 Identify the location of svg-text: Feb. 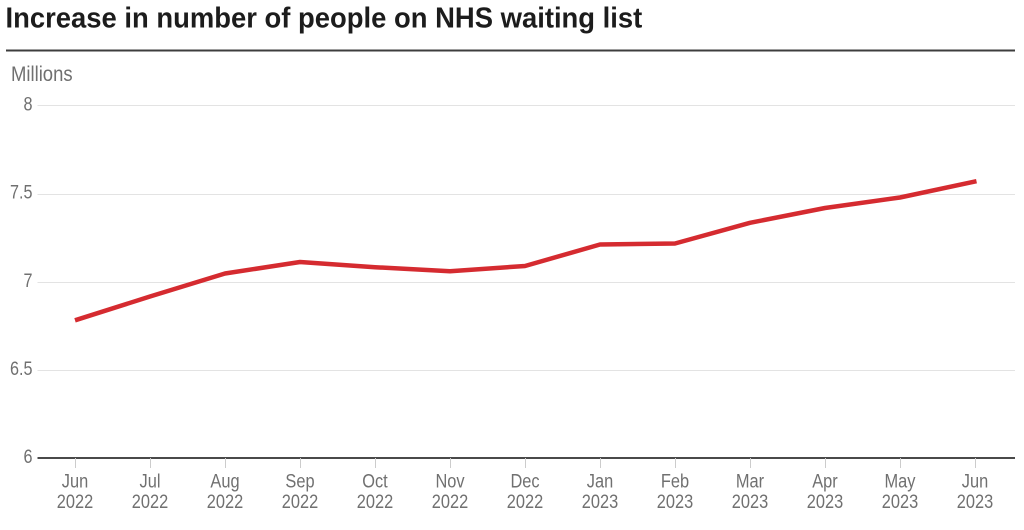
(675, 481).